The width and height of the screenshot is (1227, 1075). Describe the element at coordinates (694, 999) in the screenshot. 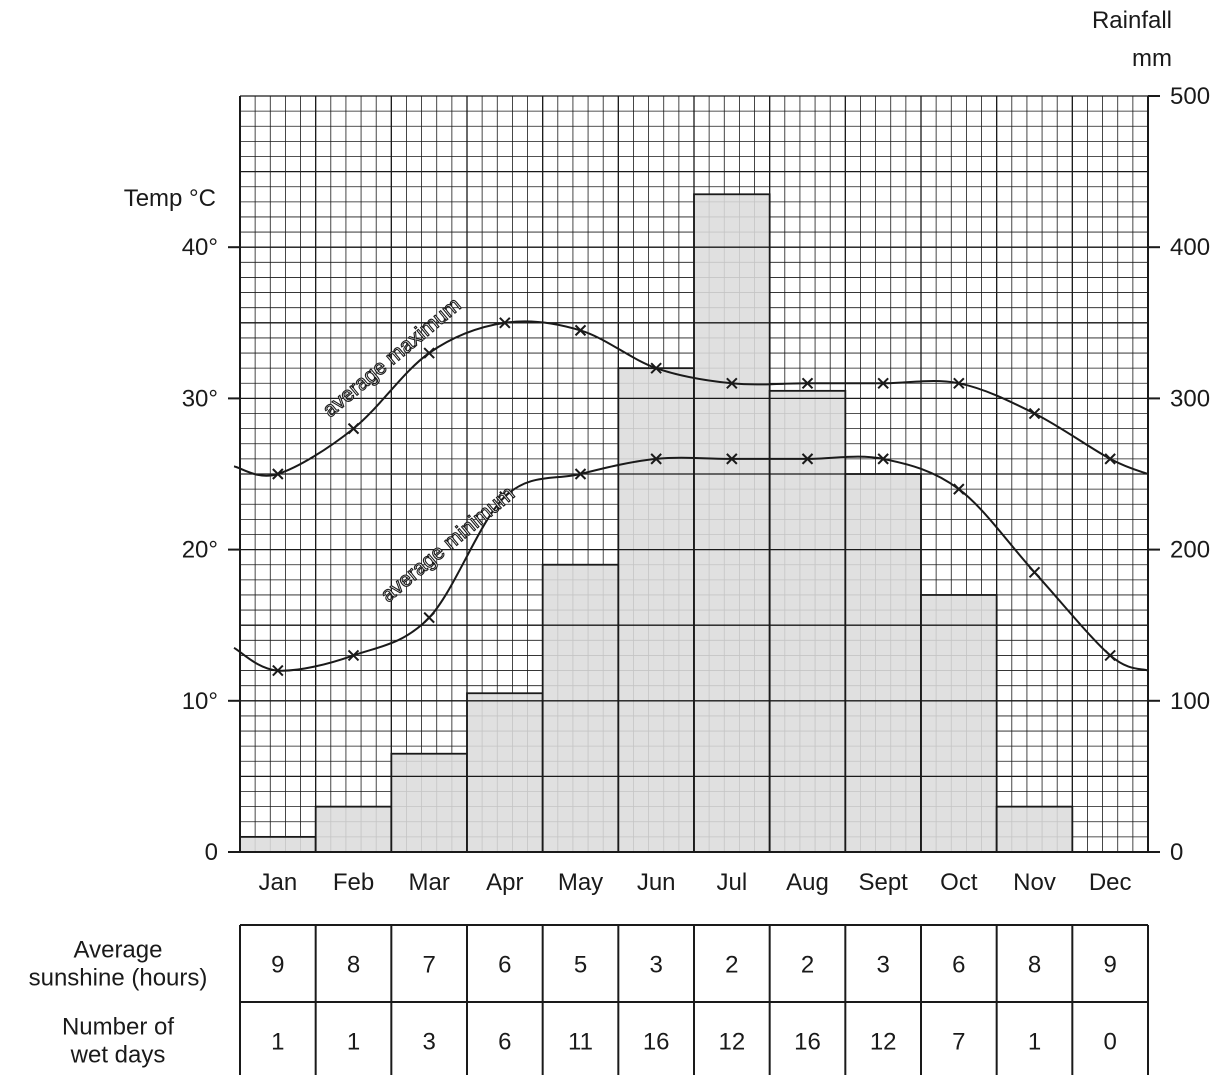

I see `table-grid` at that location.